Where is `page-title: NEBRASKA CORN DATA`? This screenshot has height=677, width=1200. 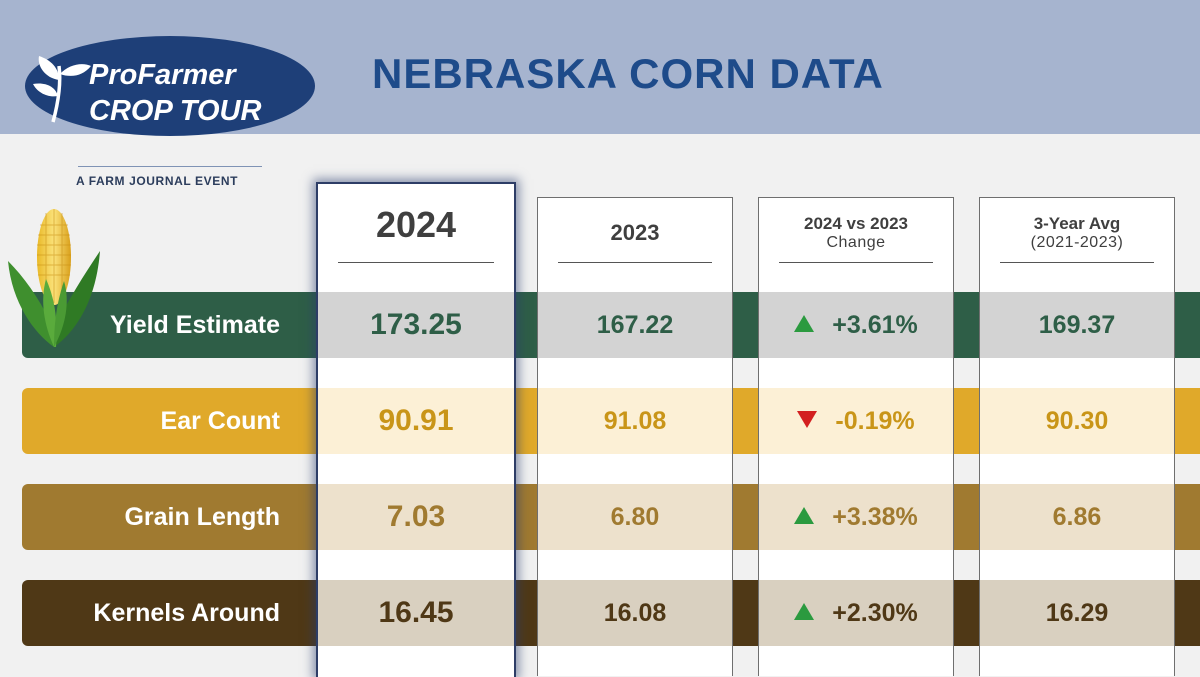
page-title: NEBRASKA CORN DATA is located at coordinates (628, 73).